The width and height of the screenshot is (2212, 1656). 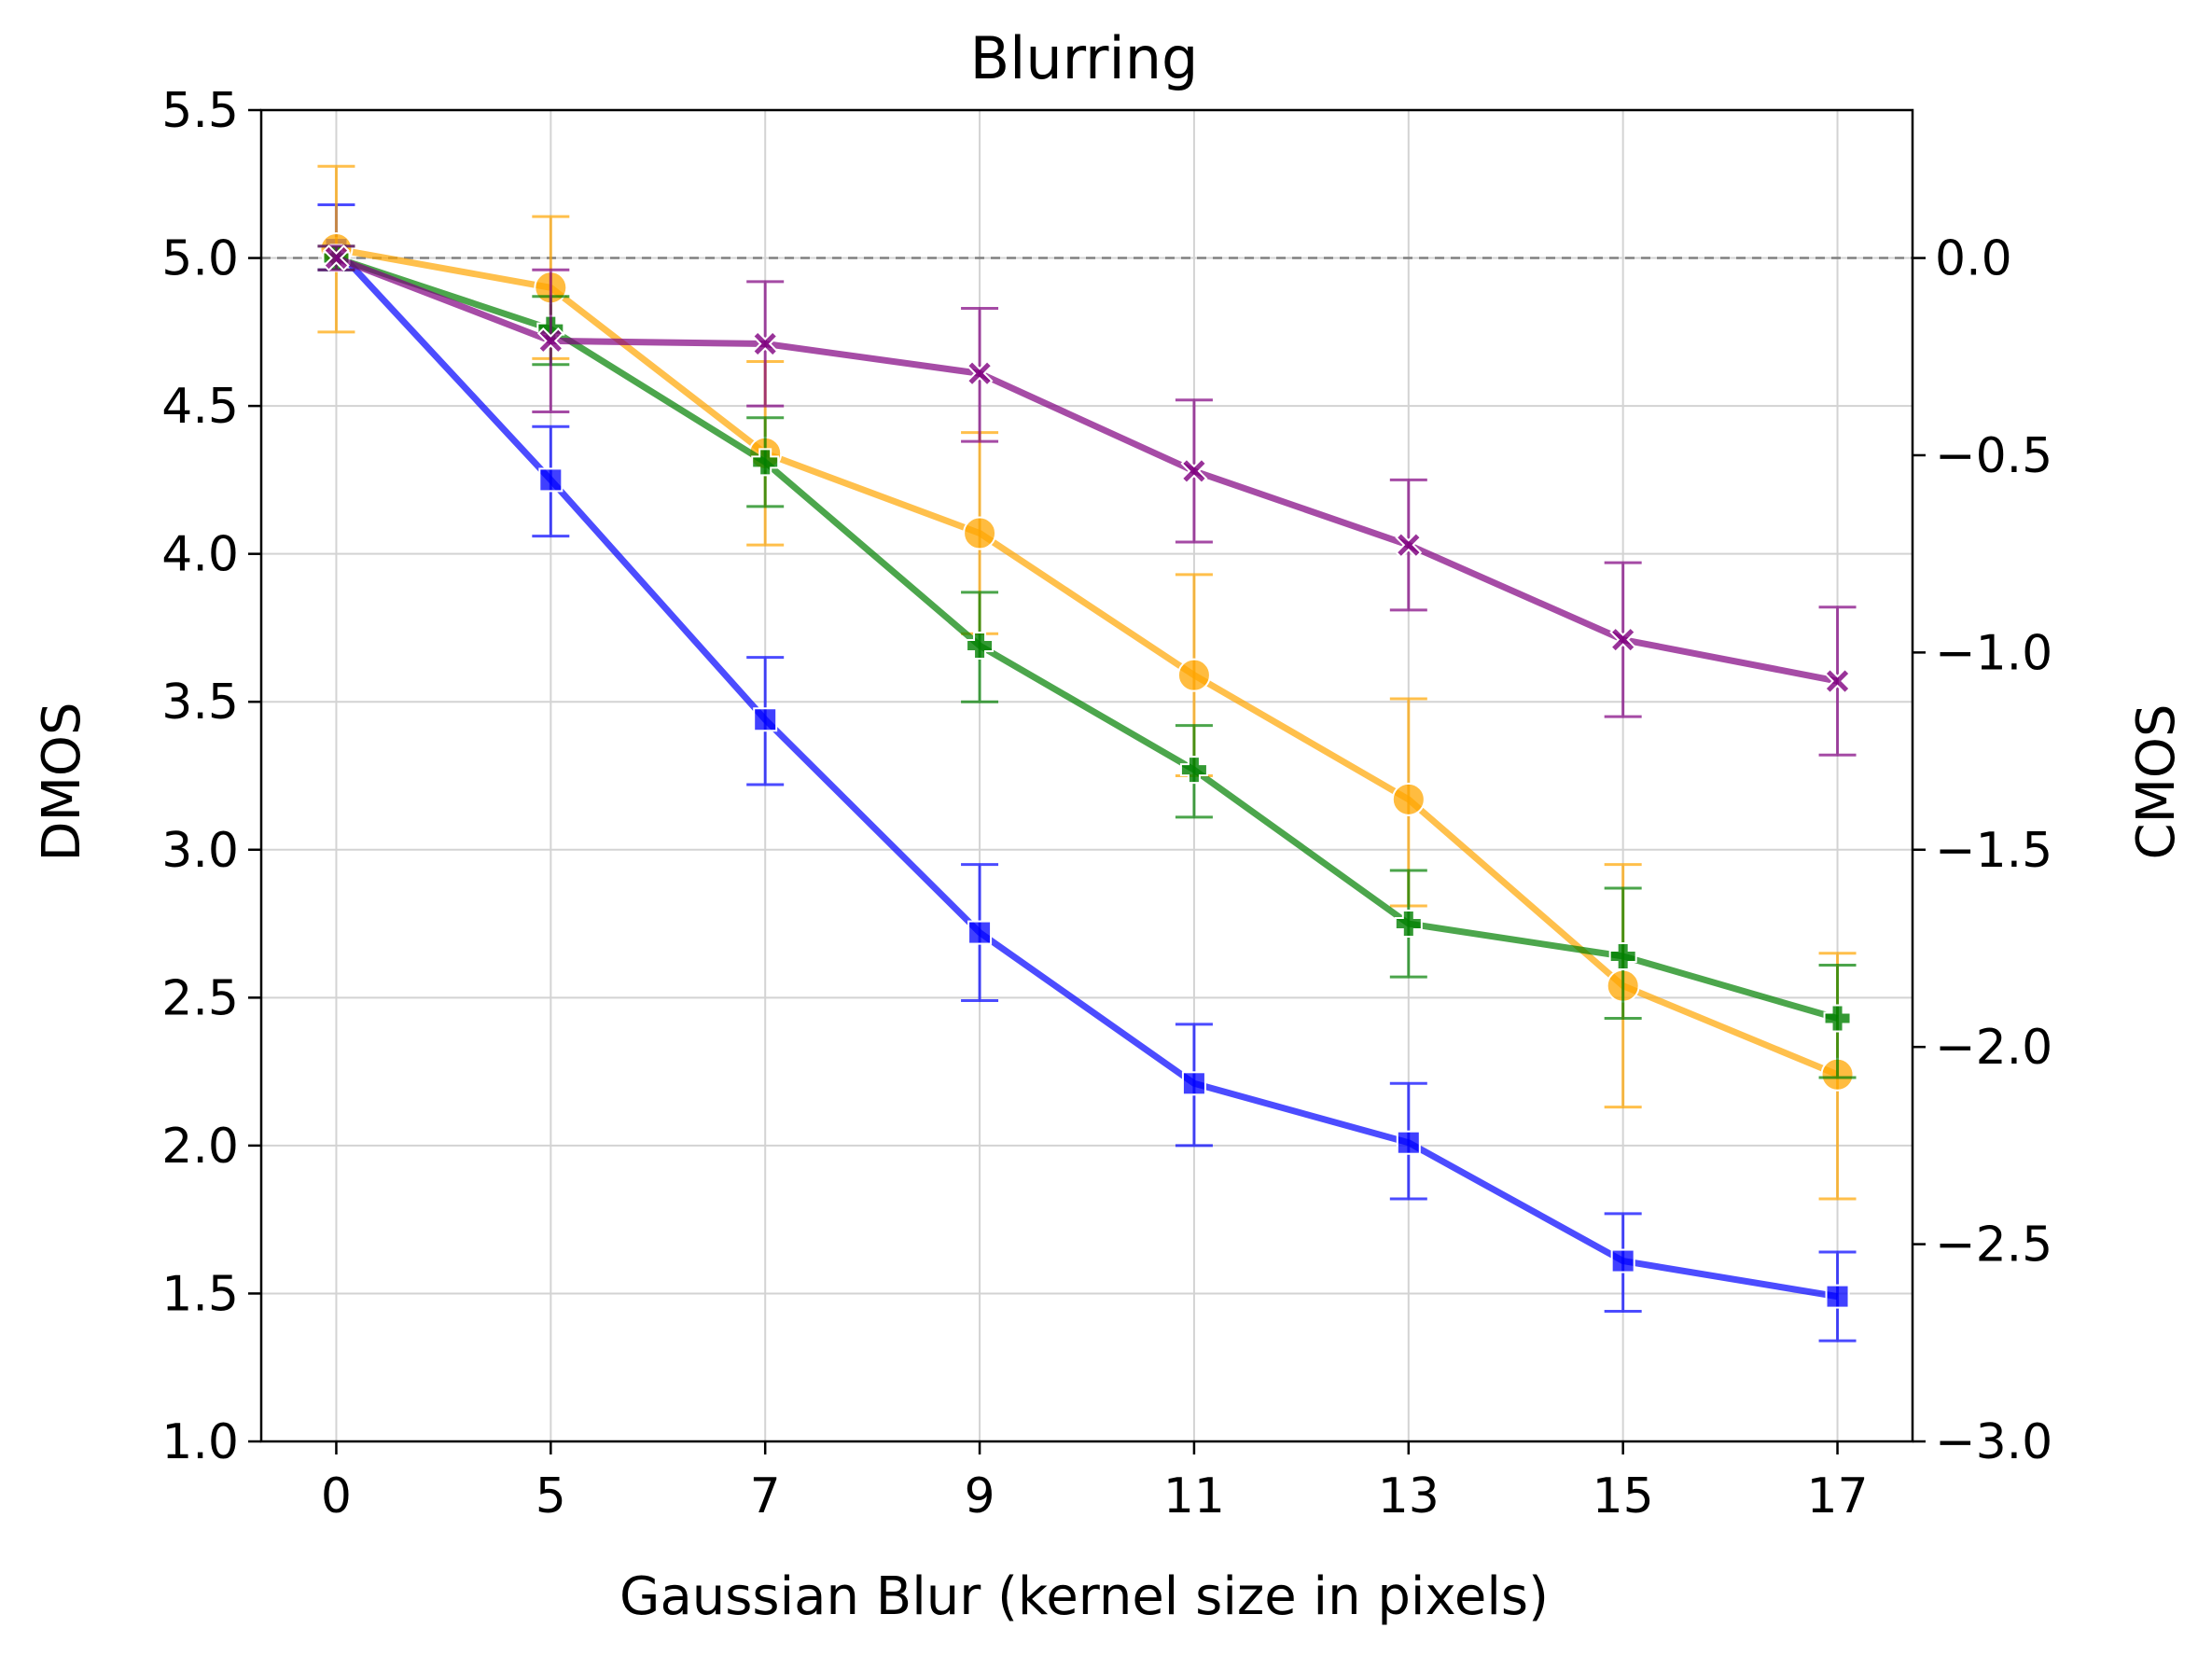 I want to click on y-tick-label-left: 1.5, so click(x=200, y=1294).